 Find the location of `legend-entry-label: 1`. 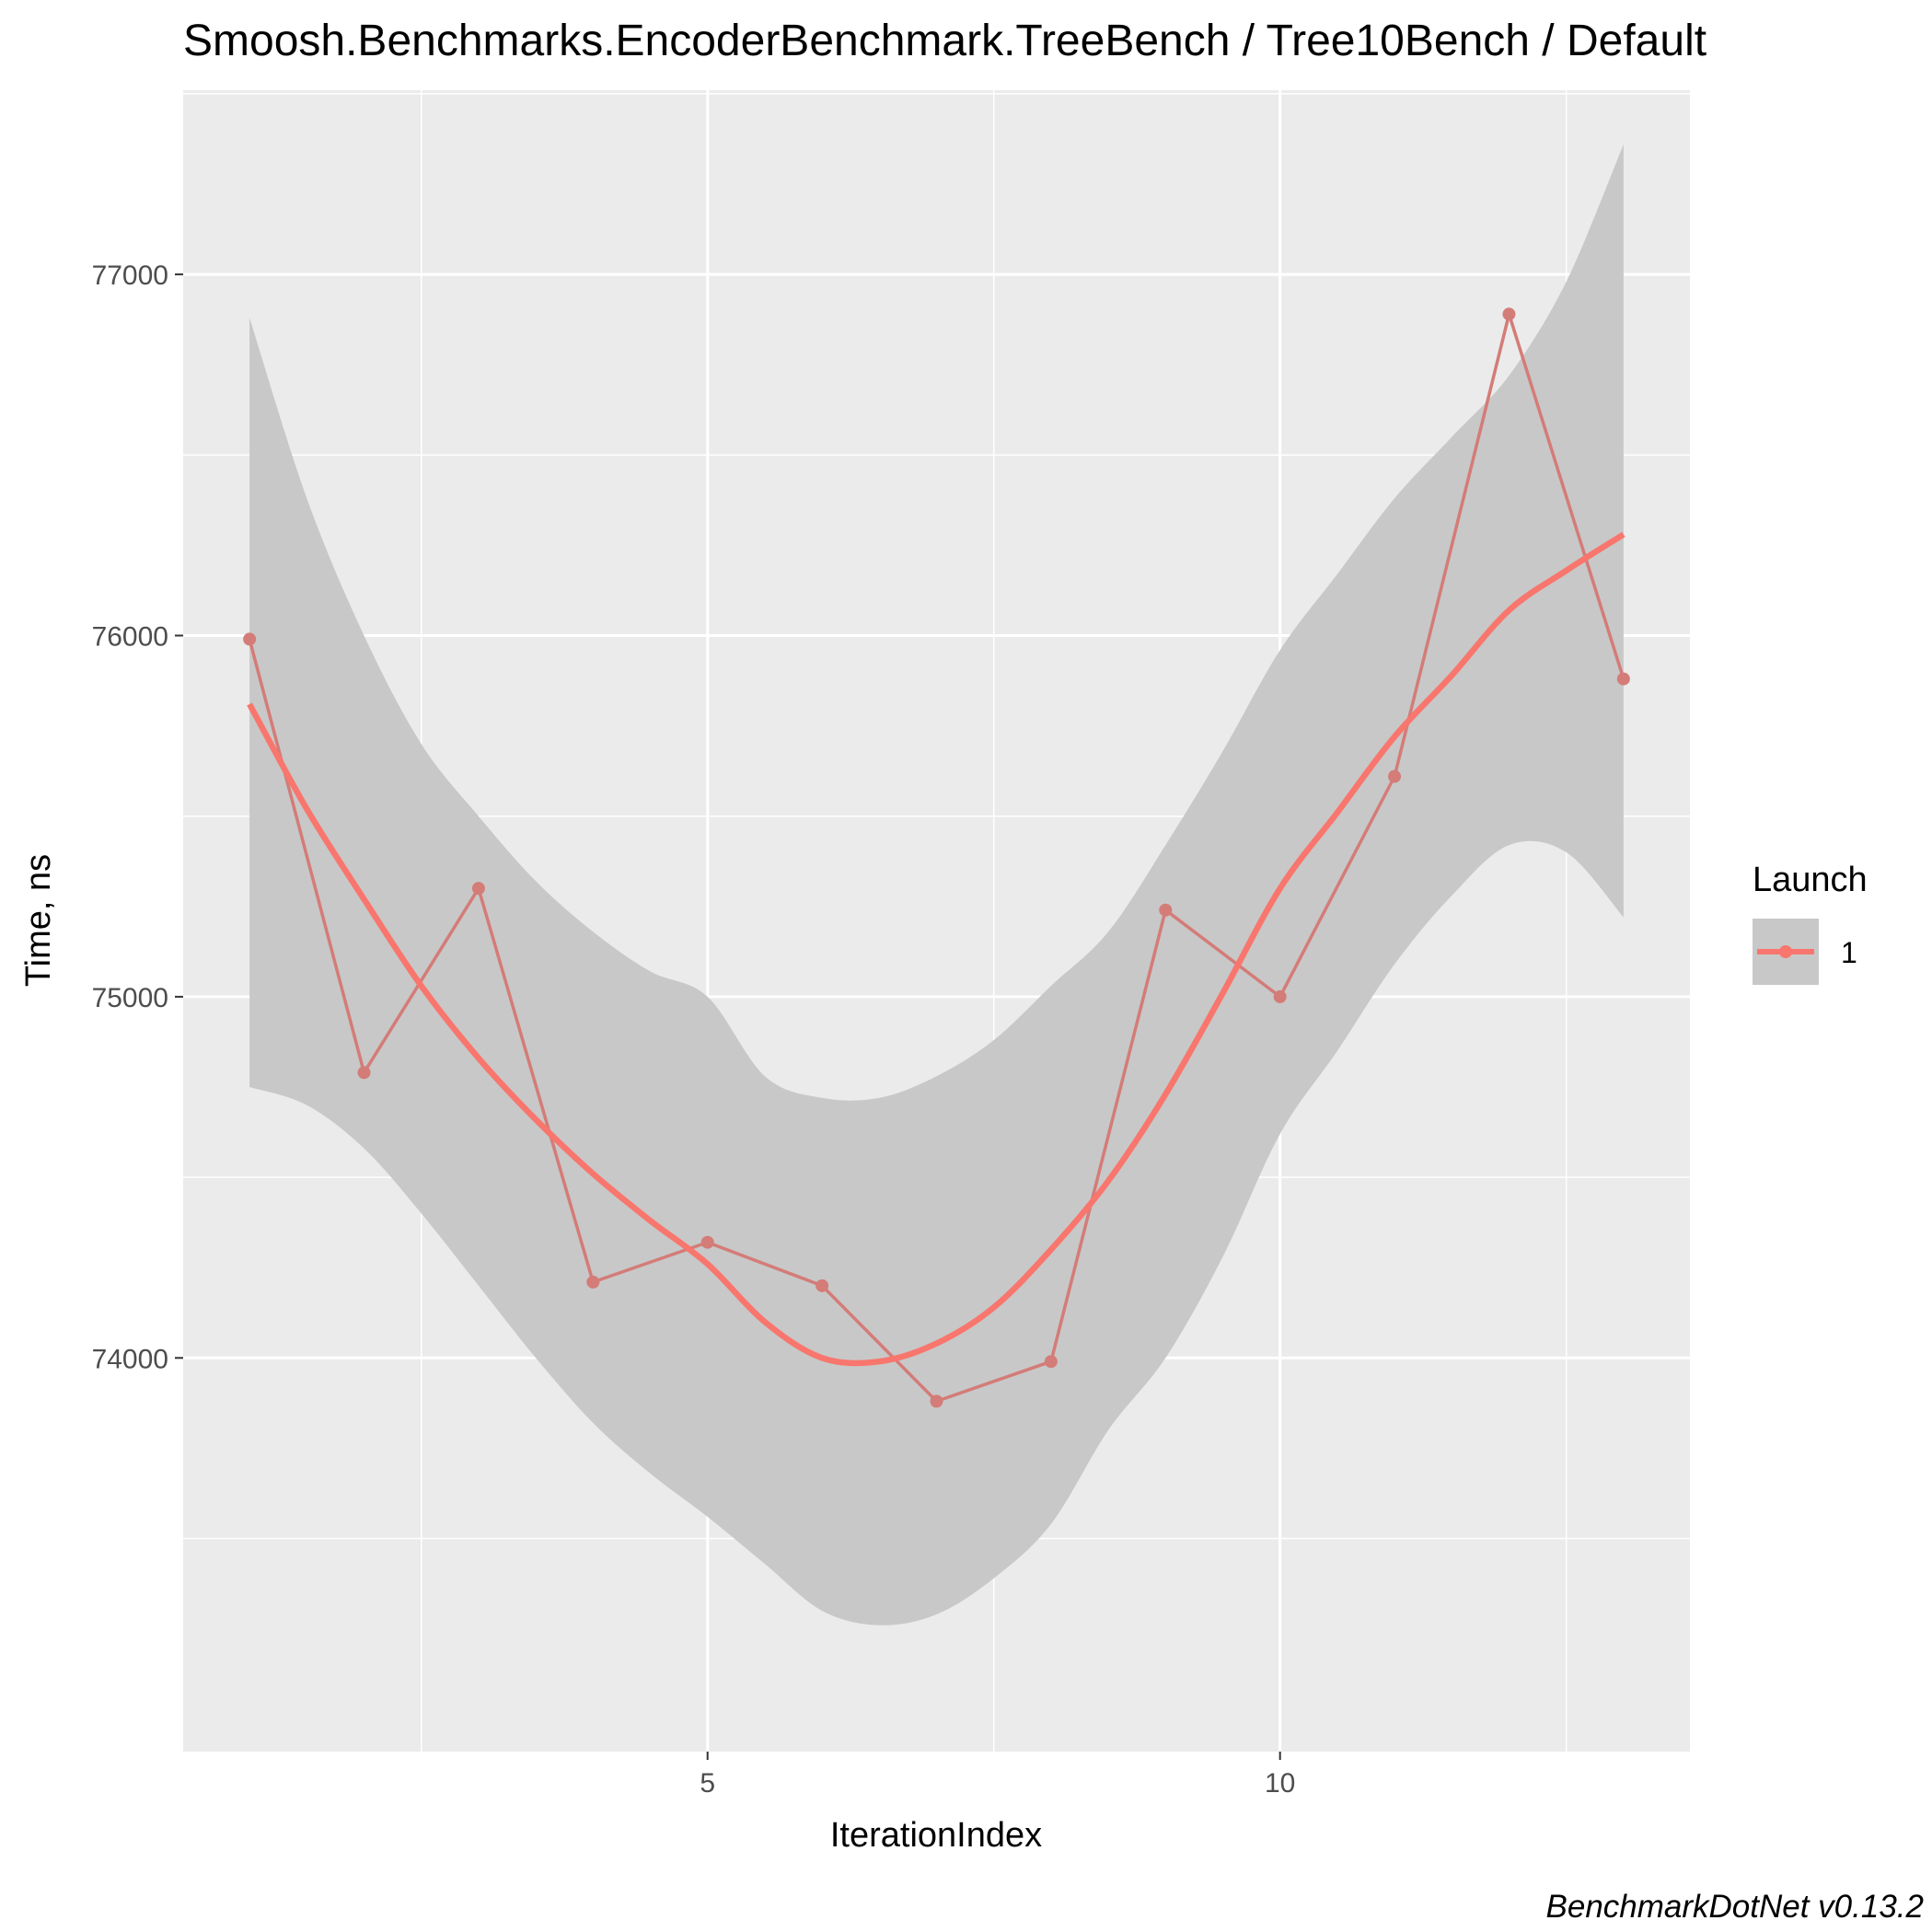

legend-entry-label: 1 is located at coordinates (1849, 953).